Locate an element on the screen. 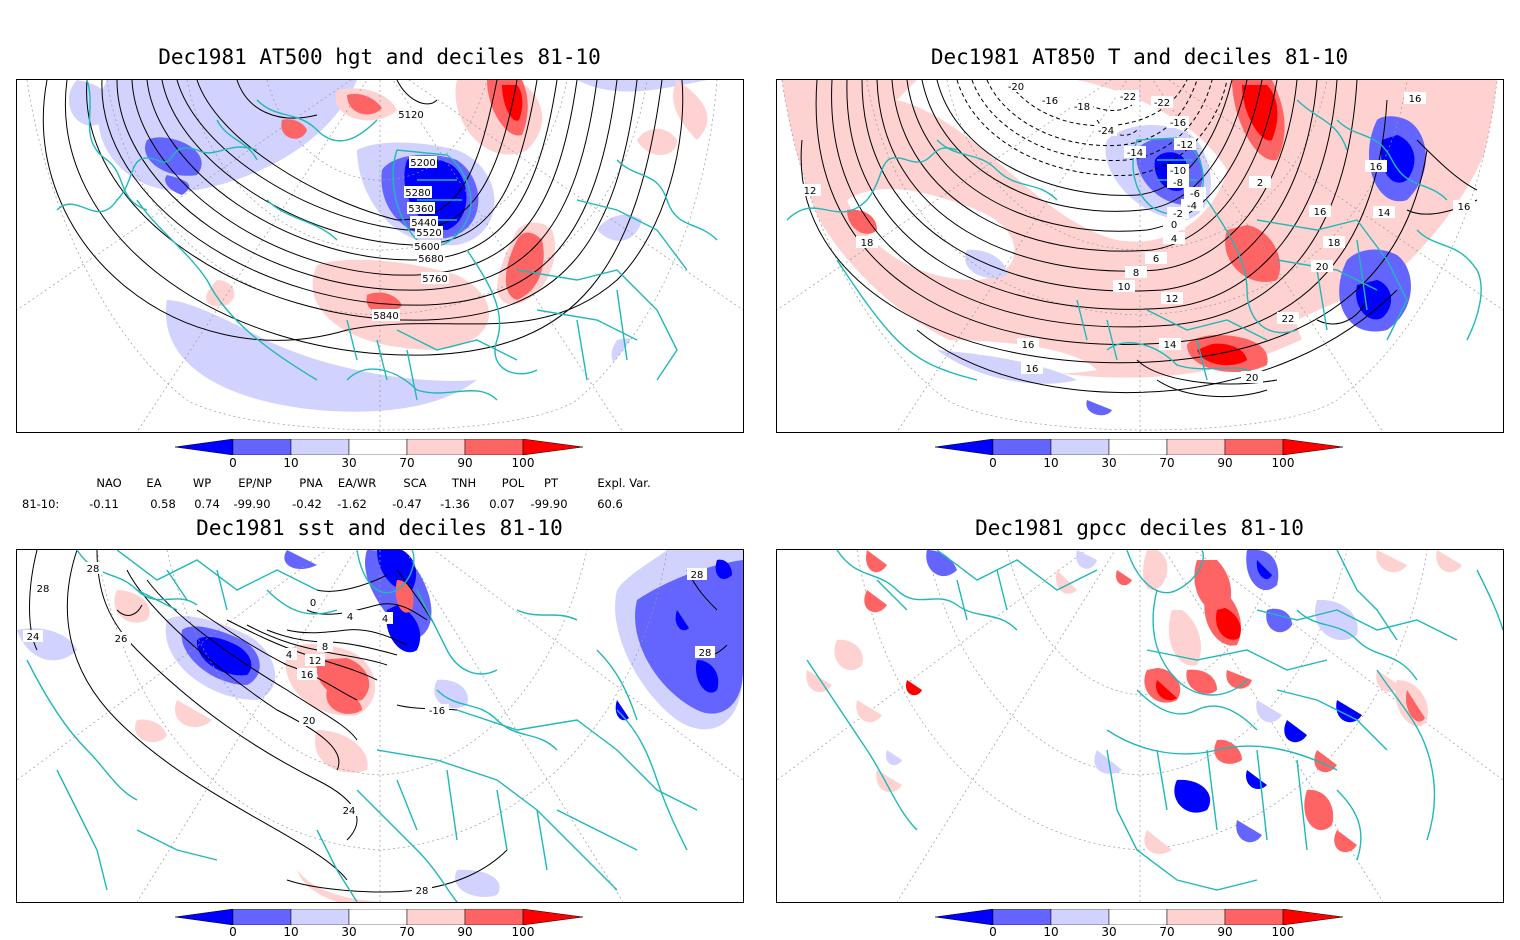  contour-label: 5200 is located at coordinates (423, 162).